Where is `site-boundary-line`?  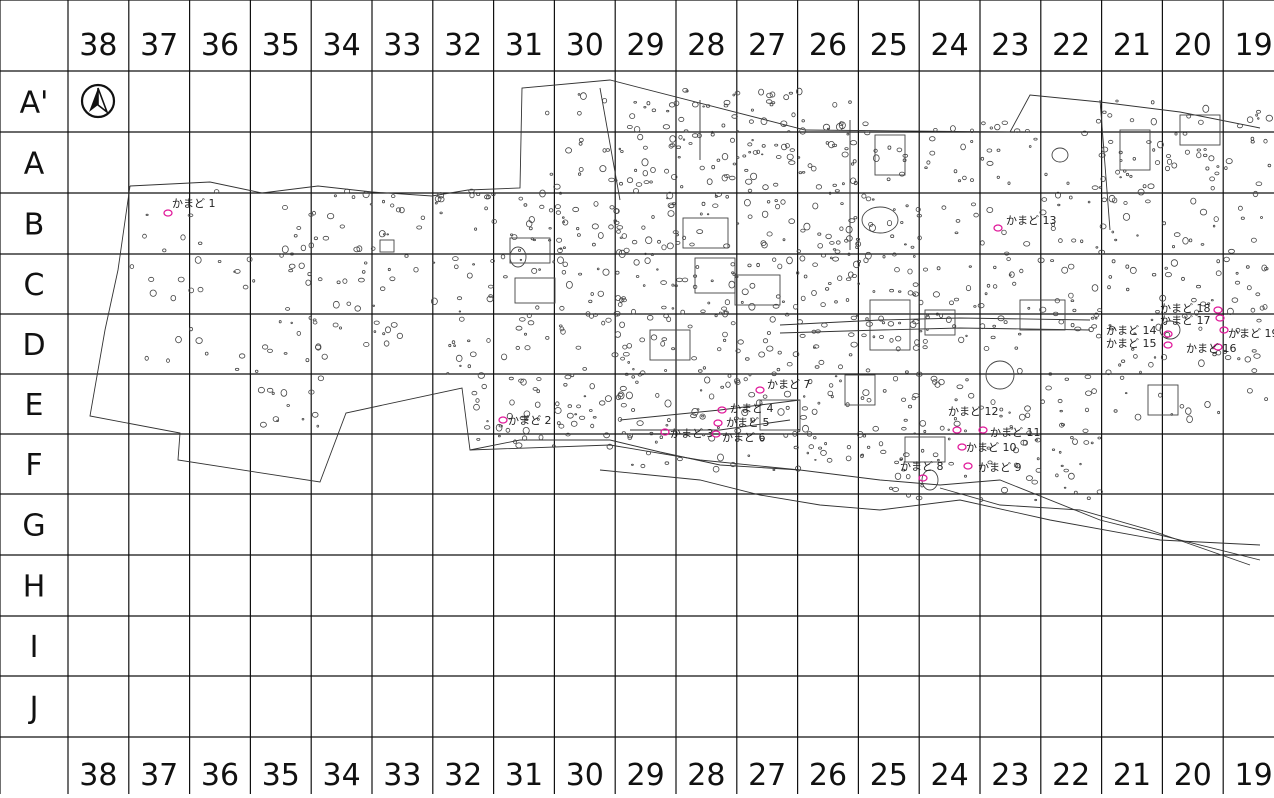
site-boundary-line is located at coordinates (1095, 526).